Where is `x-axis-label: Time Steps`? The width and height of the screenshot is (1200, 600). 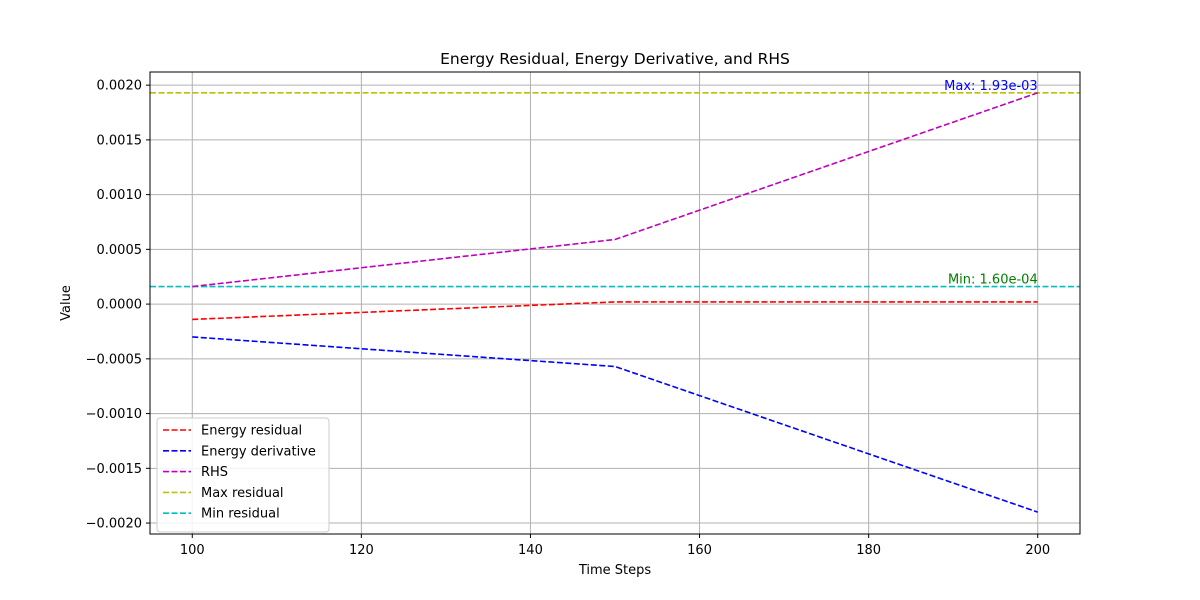
x-axis-label: Time Steps is located at coordinates (615, 570).